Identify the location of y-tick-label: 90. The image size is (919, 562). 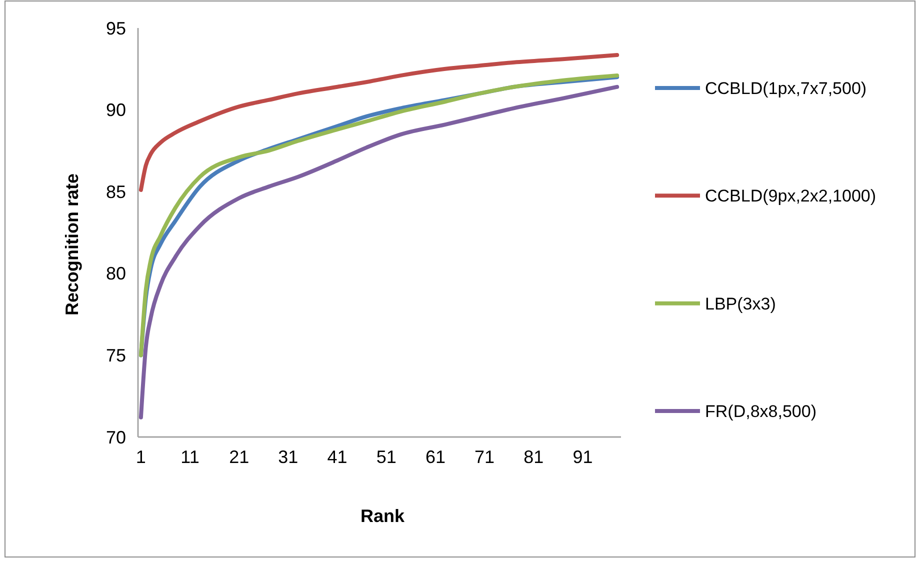
(116, 110).